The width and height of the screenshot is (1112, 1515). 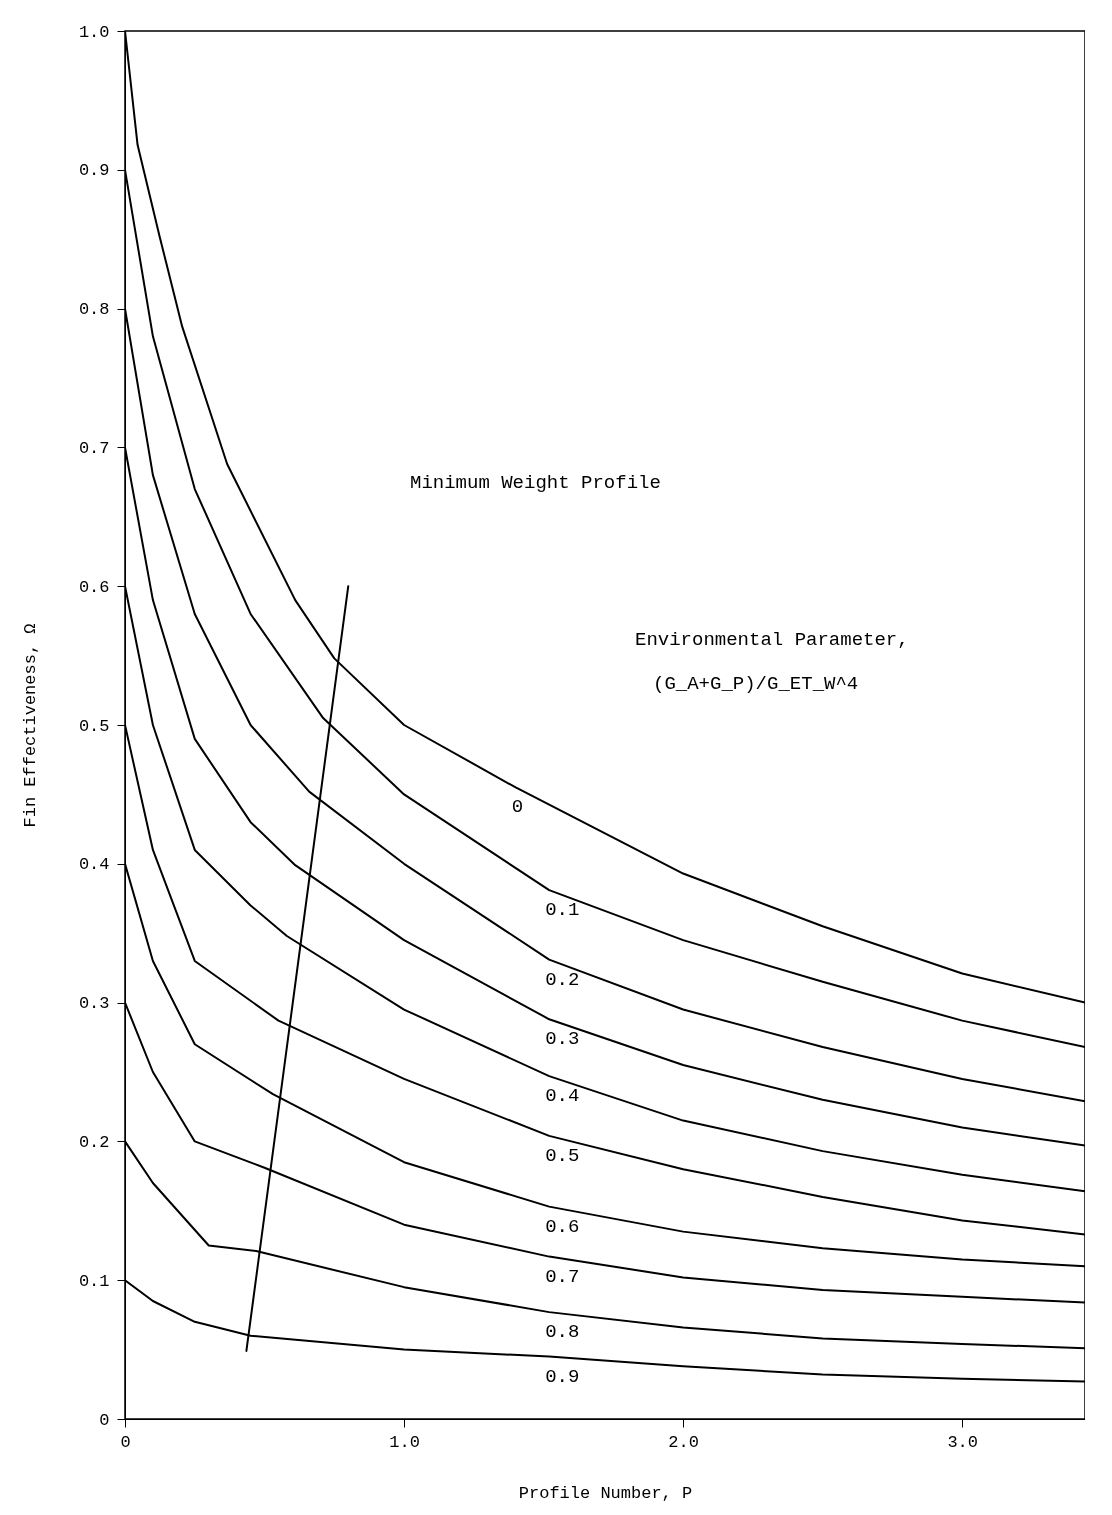 What do you see at coordinates (562, 1155) in the screenshot?
I see `series-label: 0.5` at bounding box center [562, 1155].